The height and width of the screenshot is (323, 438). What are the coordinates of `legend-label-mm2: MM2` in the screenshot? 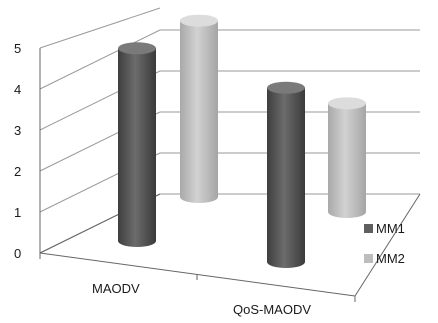 It's located at (390, 258).